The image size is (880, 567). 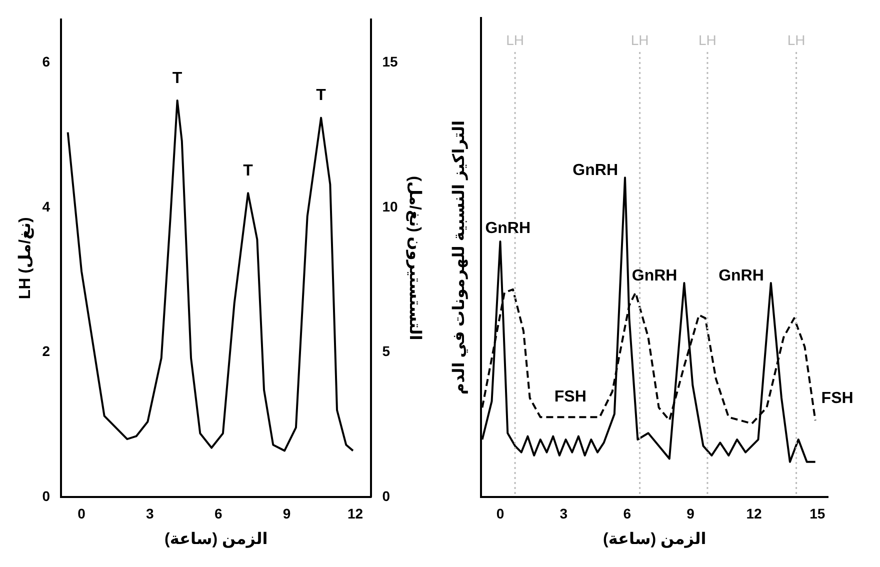 I want to click on text: FSH, so click(x=570, y=397).